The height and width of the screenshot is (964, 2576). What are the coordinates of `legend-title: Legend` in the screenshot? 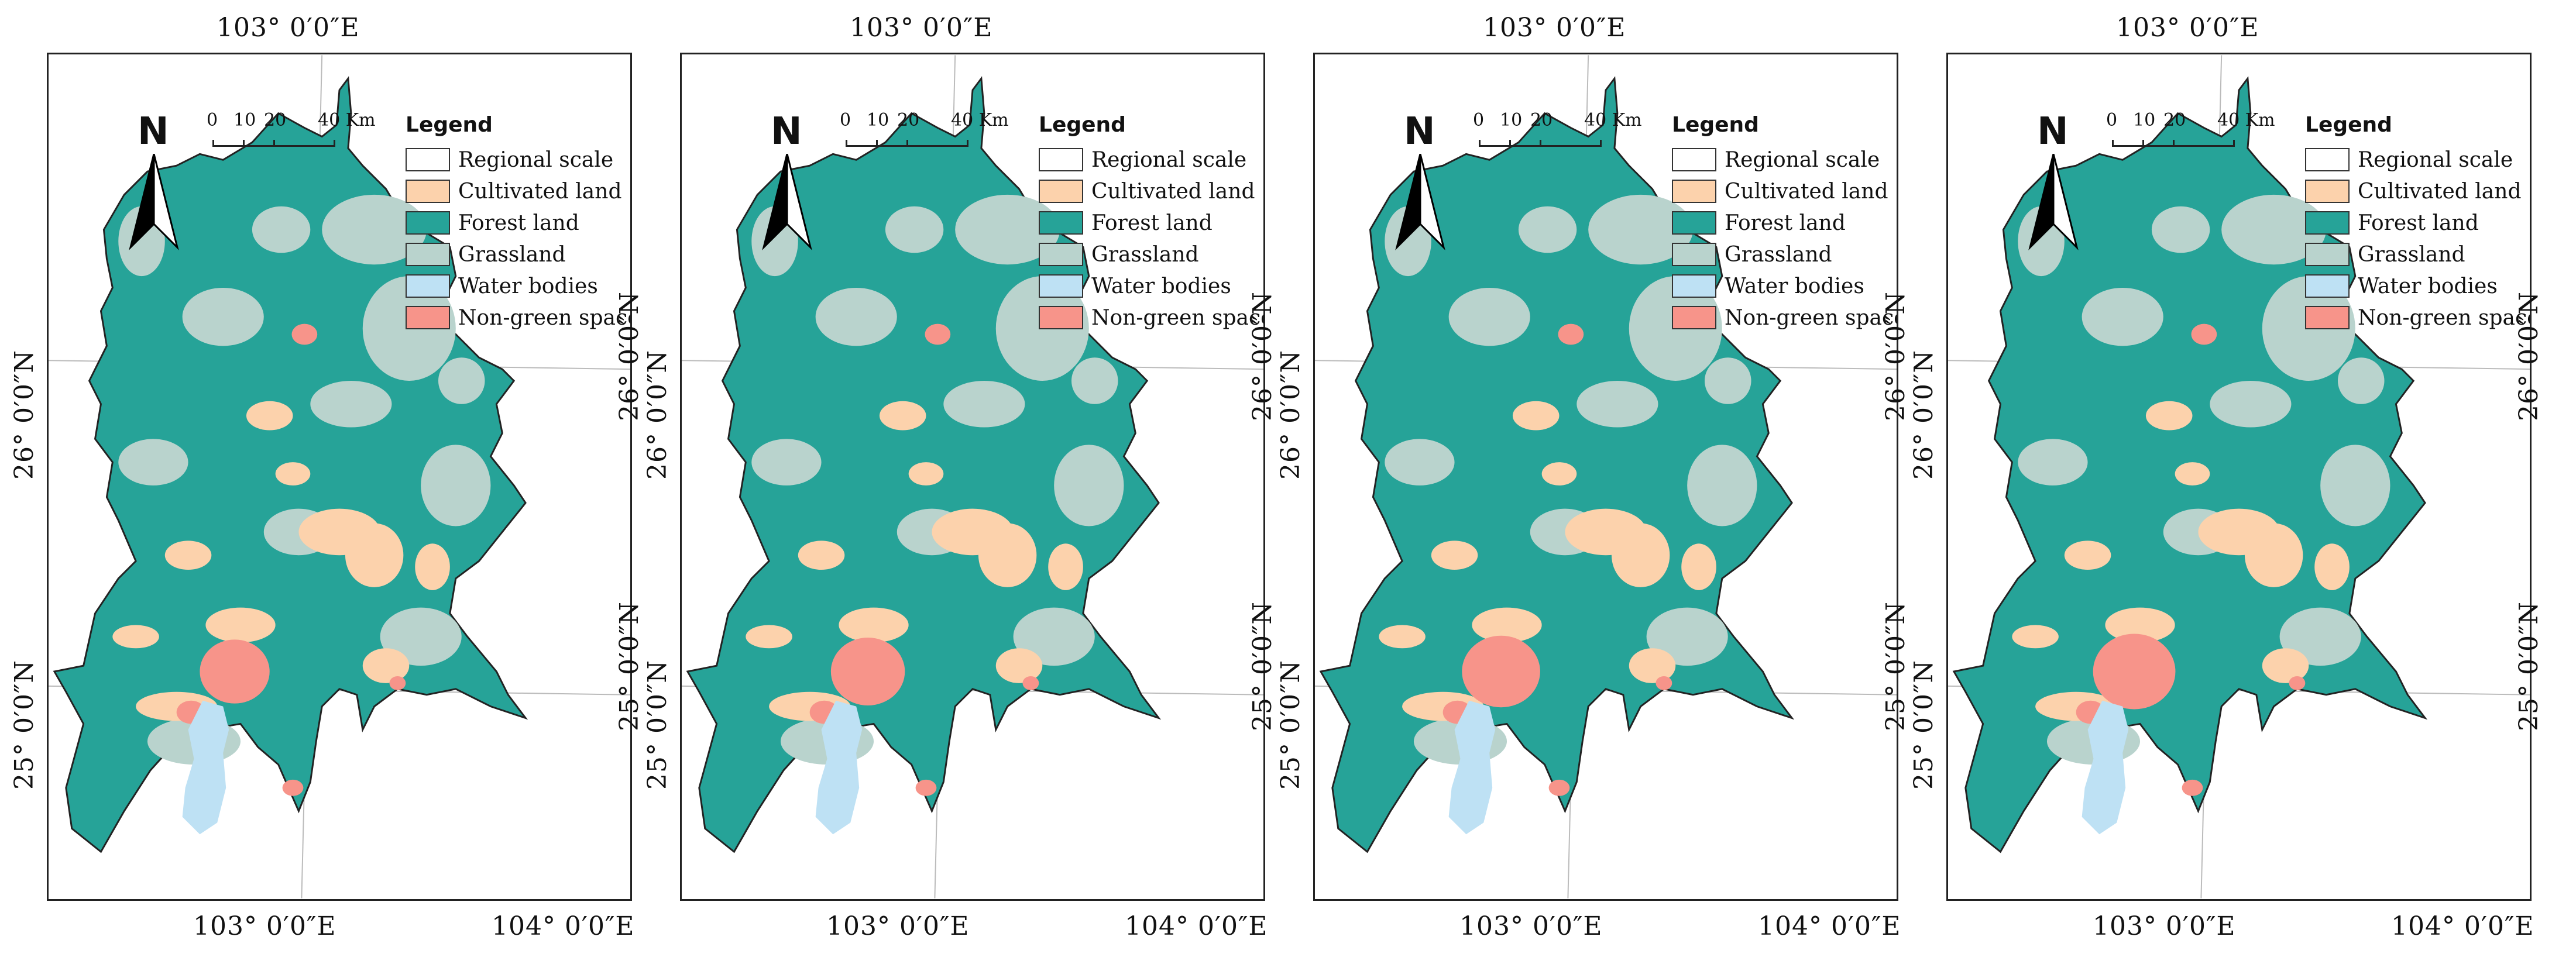 It's located at (2348, 125).